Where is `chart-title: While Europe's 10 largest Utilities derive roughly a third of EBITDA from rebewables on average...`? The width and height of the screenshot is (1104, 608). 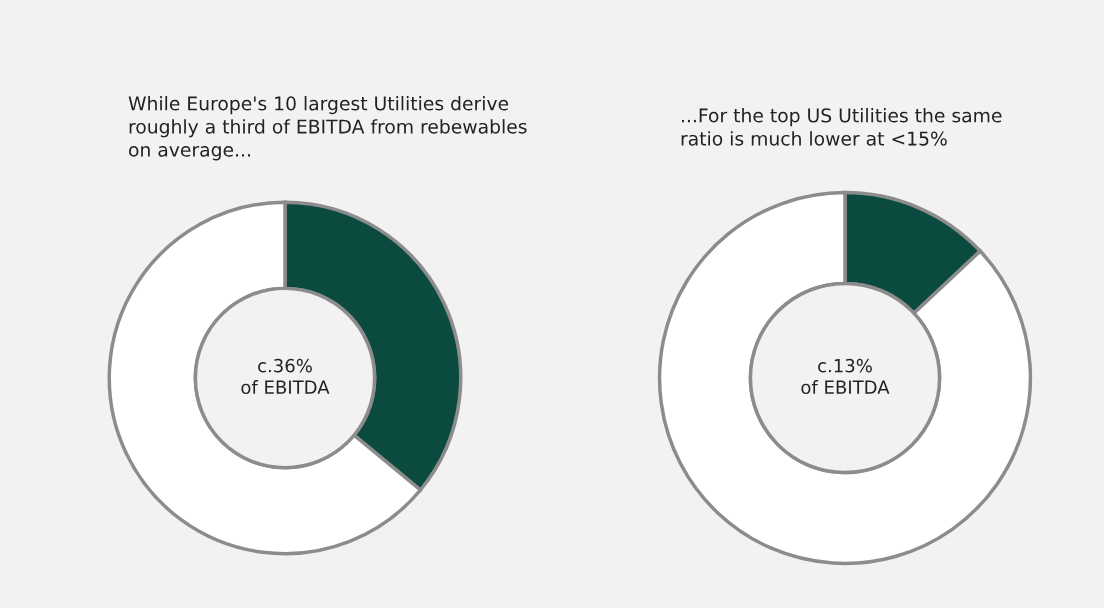 chart-title: While Europe's 10 largest Utilities derive roughly a third of EBITDA from rebewables on average... is located at coordinates (327, 128).